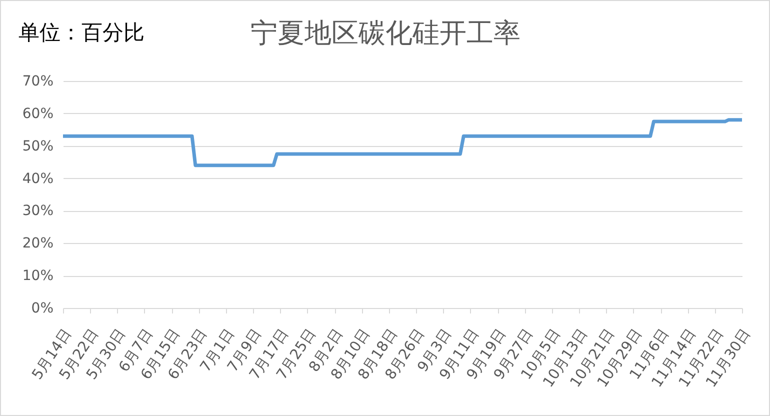 This screenshot has height=416, width=770. Describe the element at coordinates (38, 114) in the screenshot. I see `y-tick-label: 60%` at that location.